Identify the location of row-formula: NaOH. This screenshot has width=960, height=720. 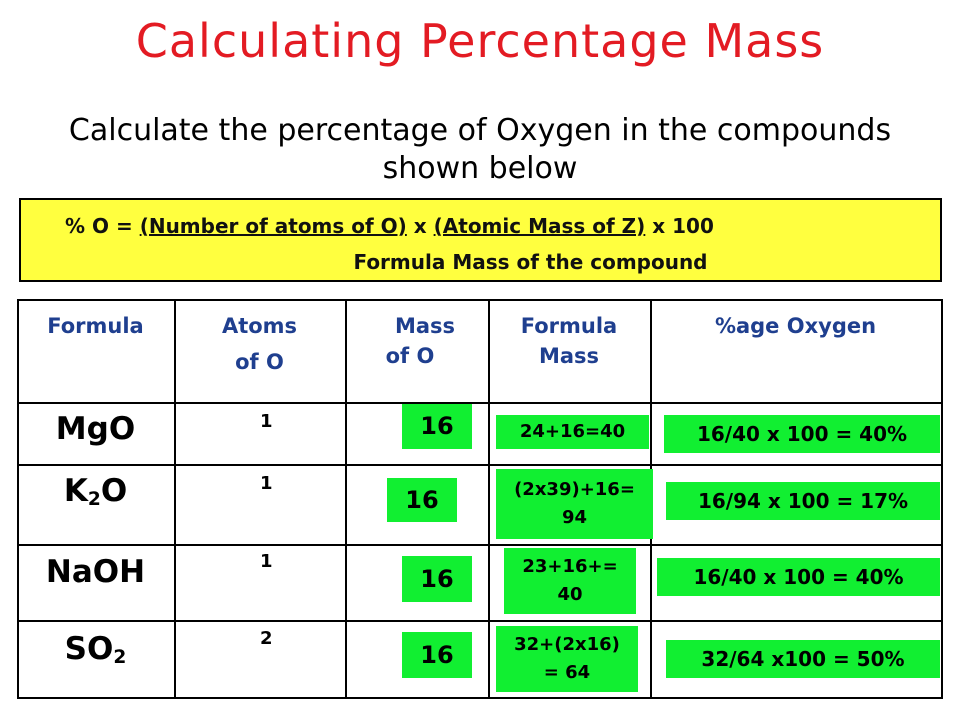
(95, 572).